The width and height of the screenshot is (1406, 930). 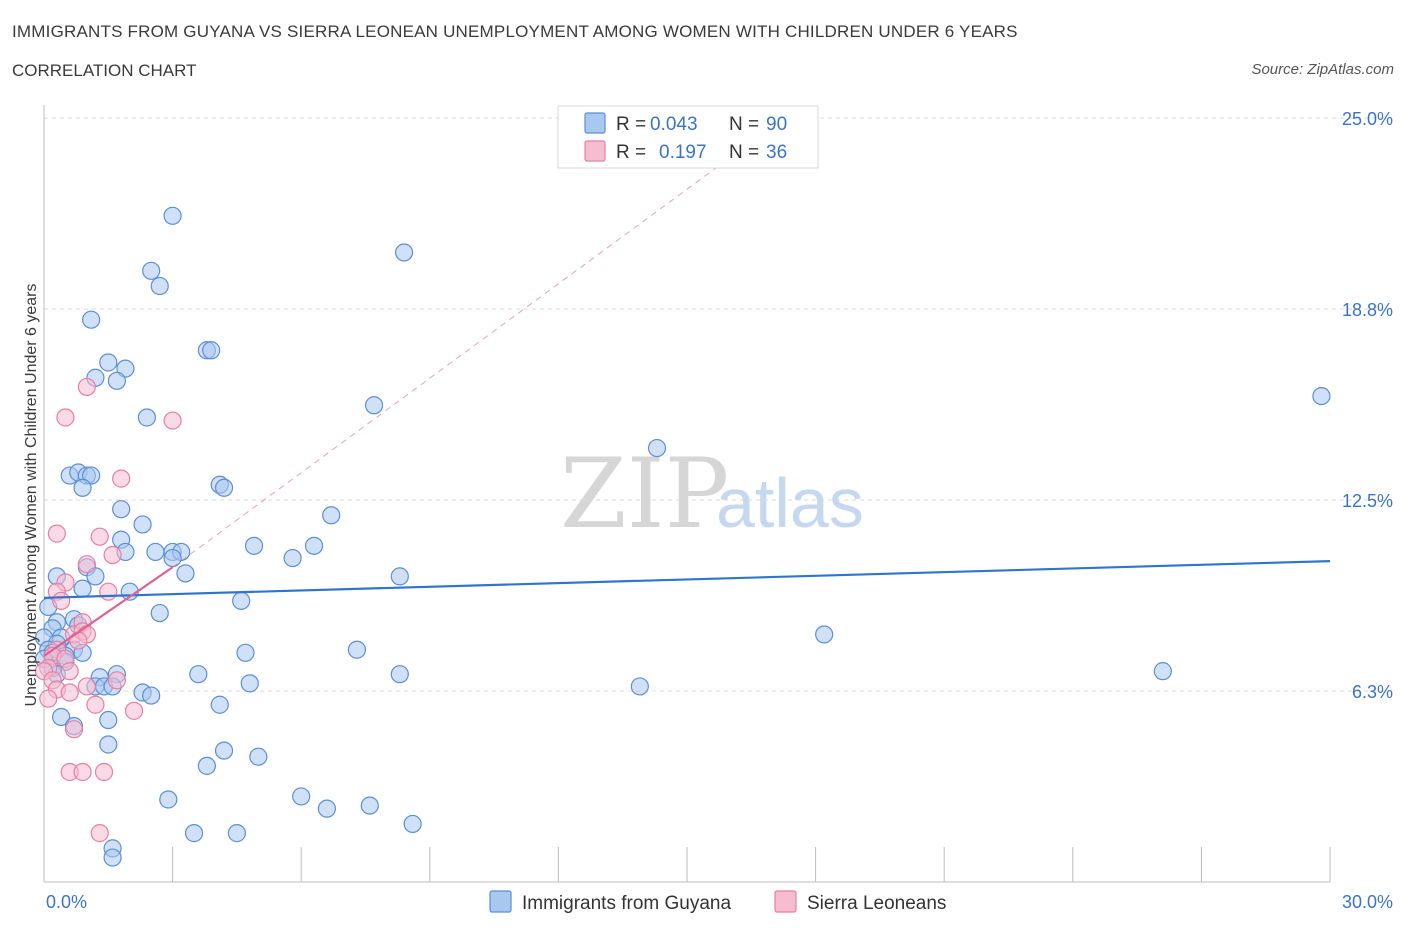 I want to click on stats-swatch-blue, so click(x=595, y=123).